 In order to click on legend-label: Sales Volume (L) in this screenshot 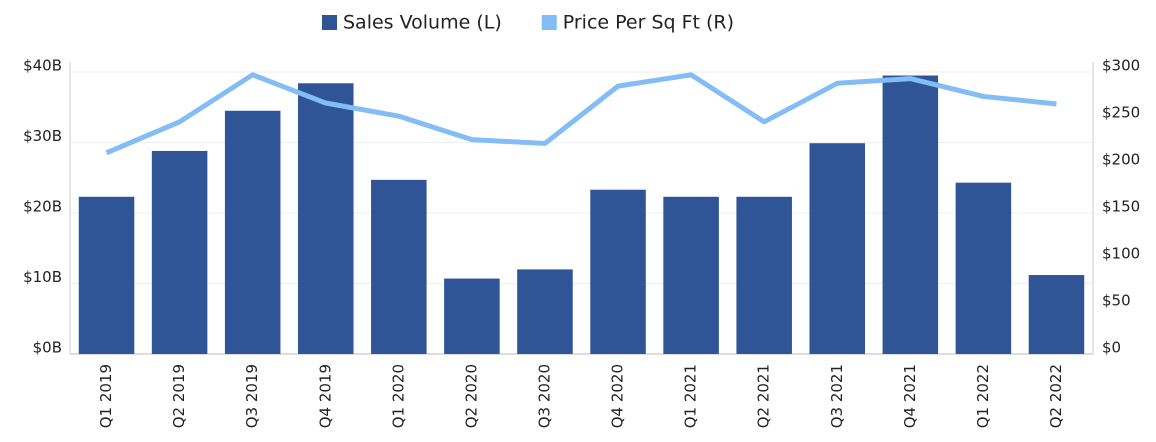, I will do `click(422, 23)`.